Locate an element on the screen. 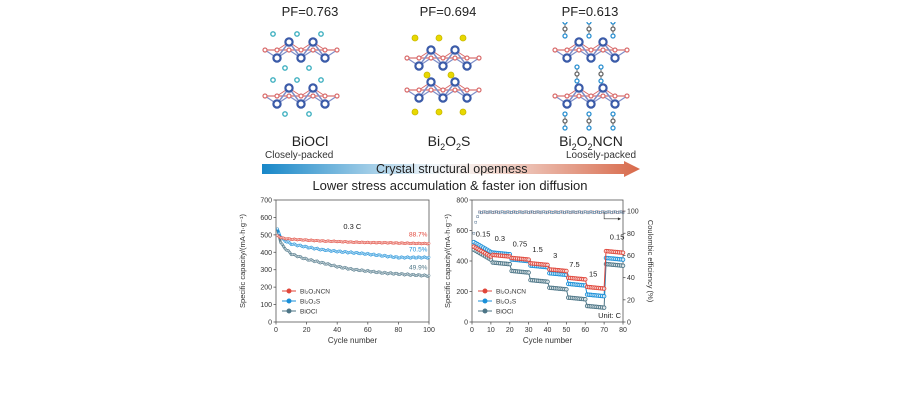 This screenshot has width=900, height=400. retention-label-bi2o2s: 70.5% is located at coordinates (418, 249).